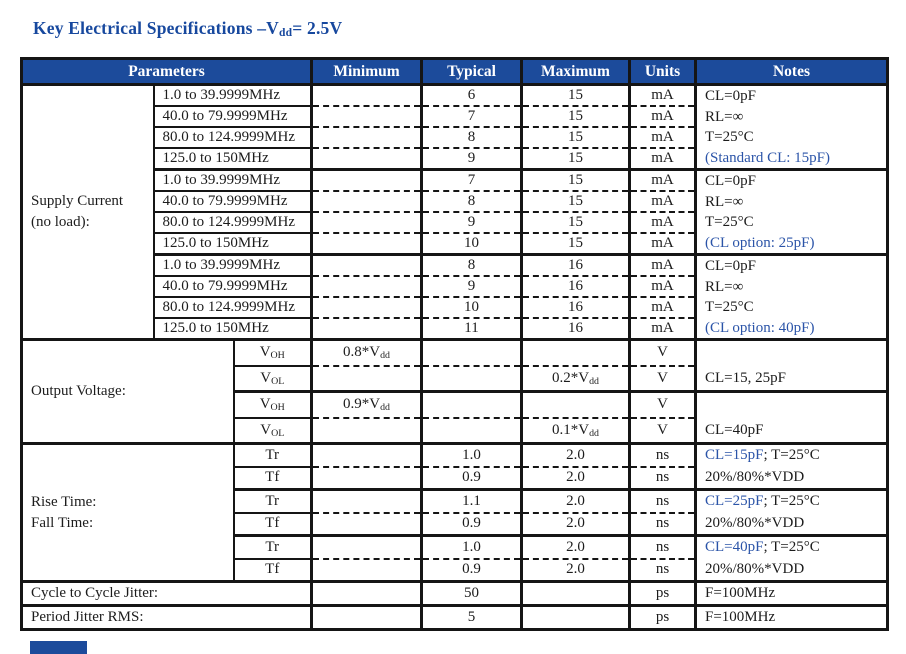 Image resolution: width=906 pixels, height=654 pixels. What do you see at coordinates (791, 365) in the screenshot?
I see `notes-cell: CL=15, 25pF` at bounding box center [791, 365].